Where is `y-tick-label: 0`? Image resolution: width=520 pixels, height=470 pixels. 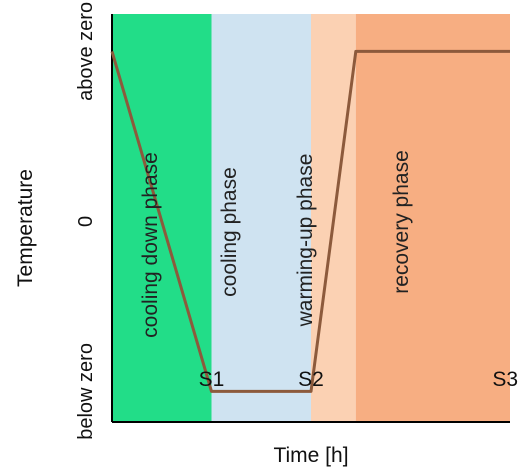
y-tick-label: 0 is located at coordinates (86, 221).